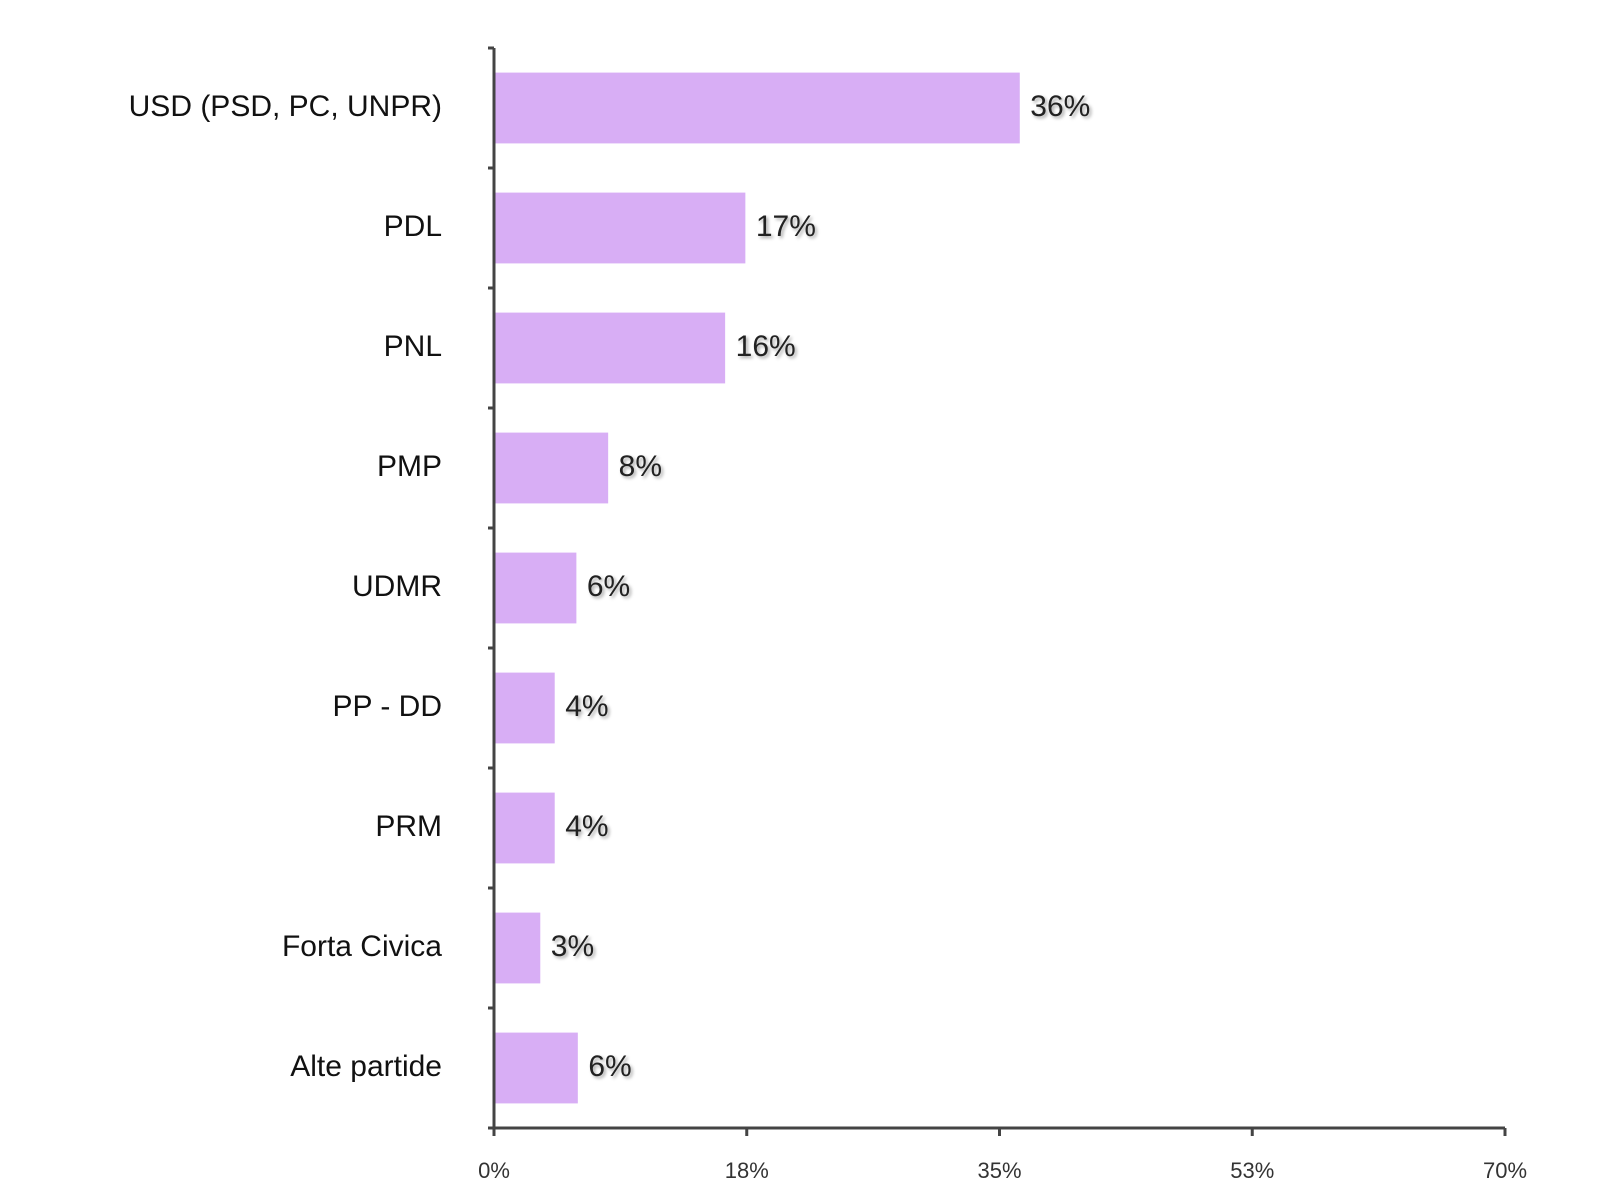 The height and width of the screenshot is (1200, 1600). I want to click on y-tick-label: Forta Civica, so click(362, 946).